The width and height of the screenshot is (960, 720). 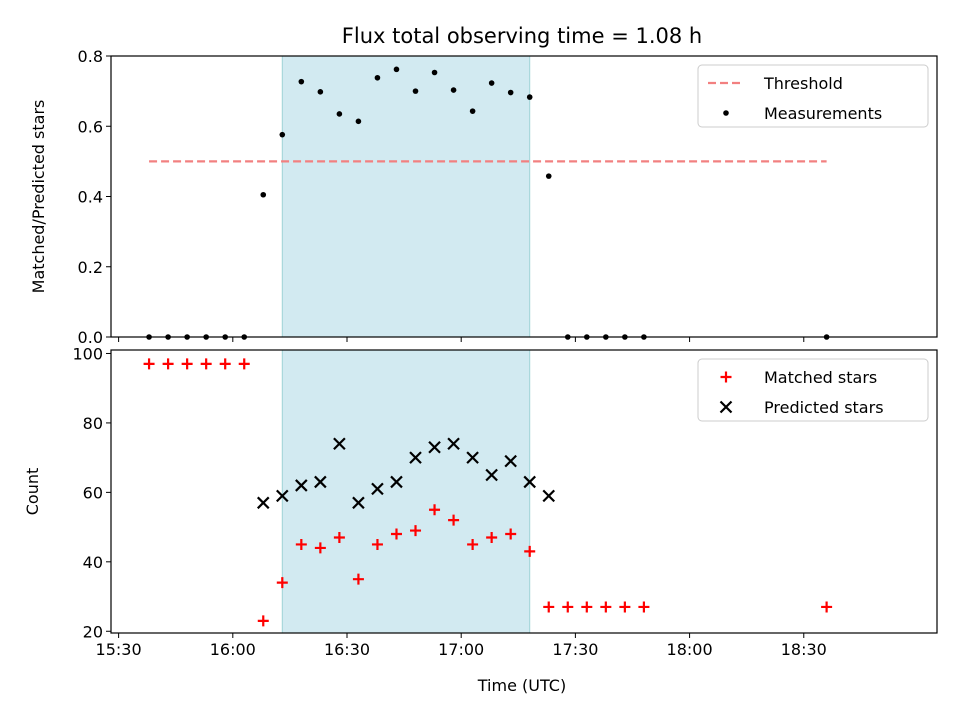 I want to click on top-legend: Threshold Measurements, so click(x=813, y=96).